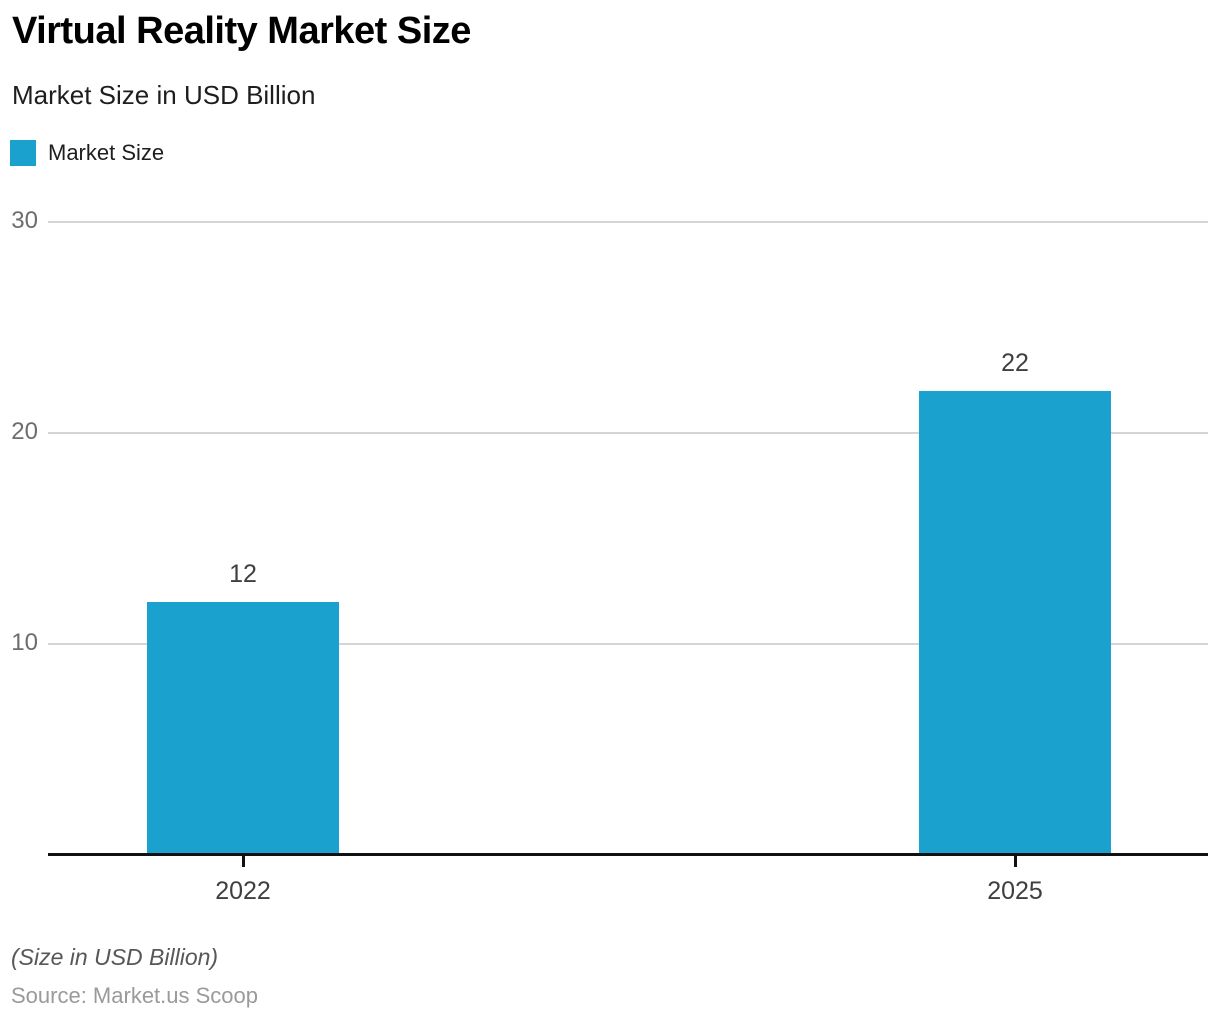  I want to click on y-axis-tick-label: 10, so click(24, 642).